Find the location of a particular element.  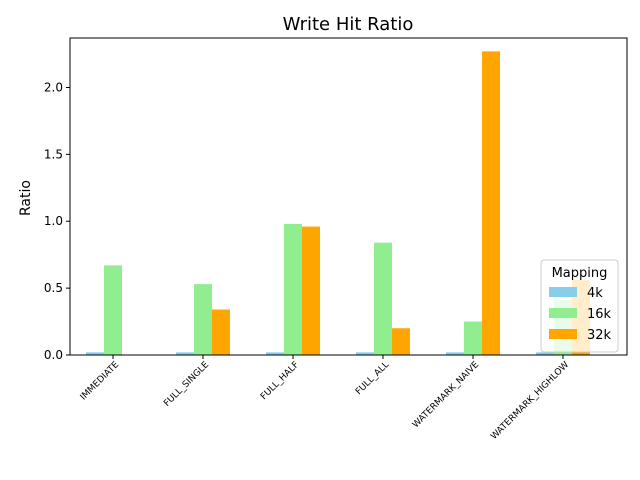

y-tick-label: 0.5 is located at coordinates (53, 288).